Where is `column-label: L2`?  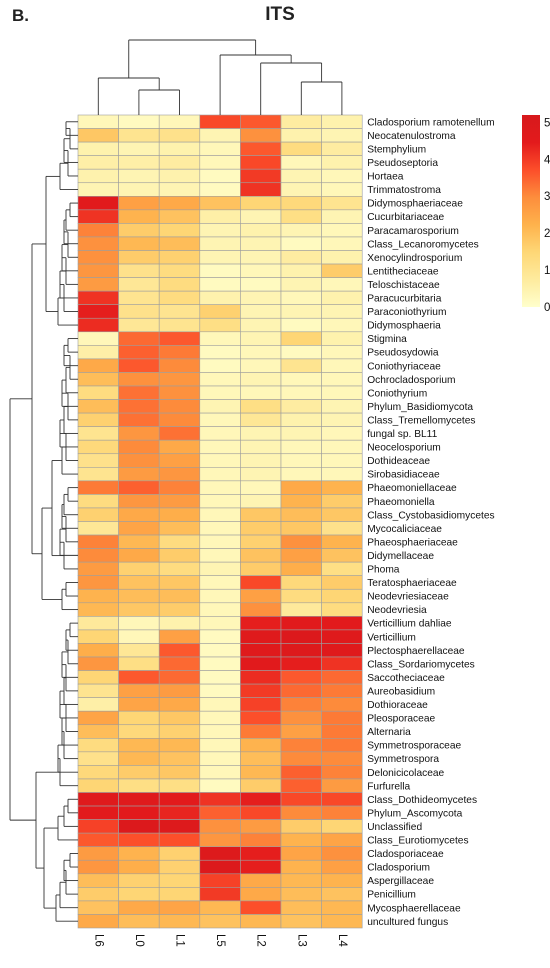
column-label: L2 is located at coordinates (261, 940).